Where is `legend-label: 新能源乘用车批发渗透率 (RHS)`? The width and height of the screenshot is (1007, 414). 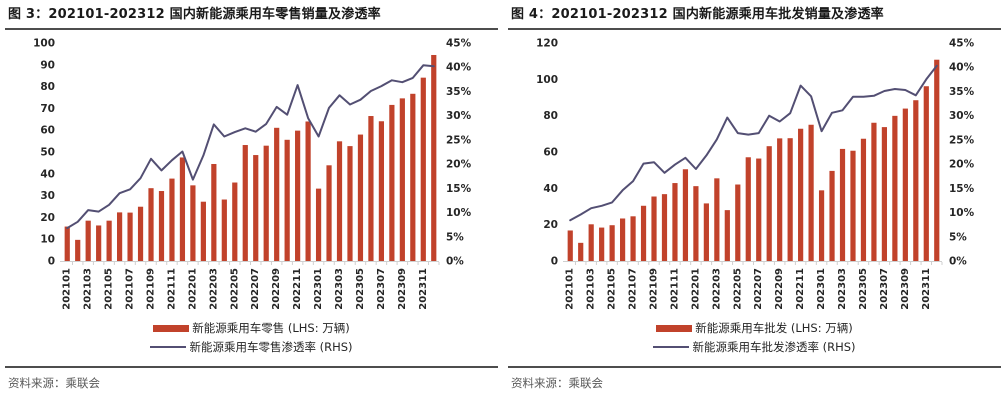
legend-label: 新能源乘用车批发渗透率 (RHS) is located at coordinates (774, 347).